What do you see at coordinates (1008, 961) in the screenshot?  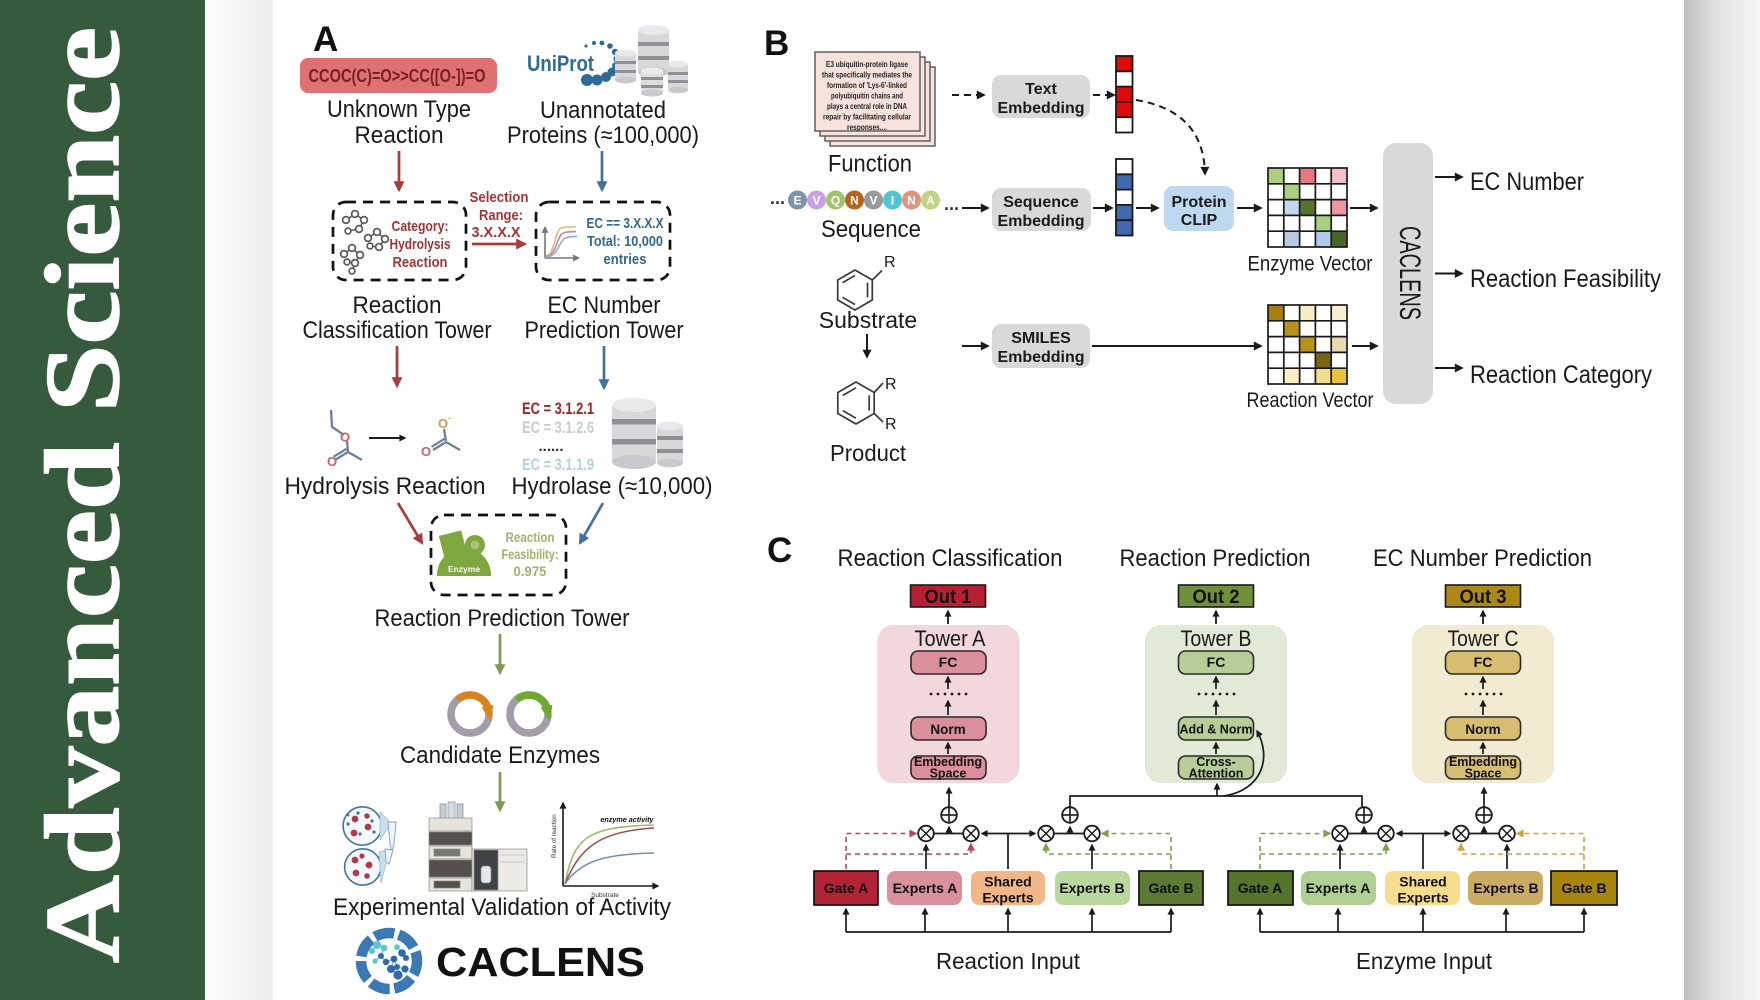 I see `svg-text: Reaction Input` at bounding box center [1008, 961].